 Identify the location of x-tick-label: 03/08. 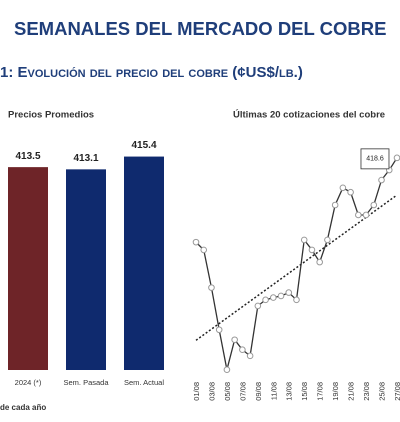
(211, 391).